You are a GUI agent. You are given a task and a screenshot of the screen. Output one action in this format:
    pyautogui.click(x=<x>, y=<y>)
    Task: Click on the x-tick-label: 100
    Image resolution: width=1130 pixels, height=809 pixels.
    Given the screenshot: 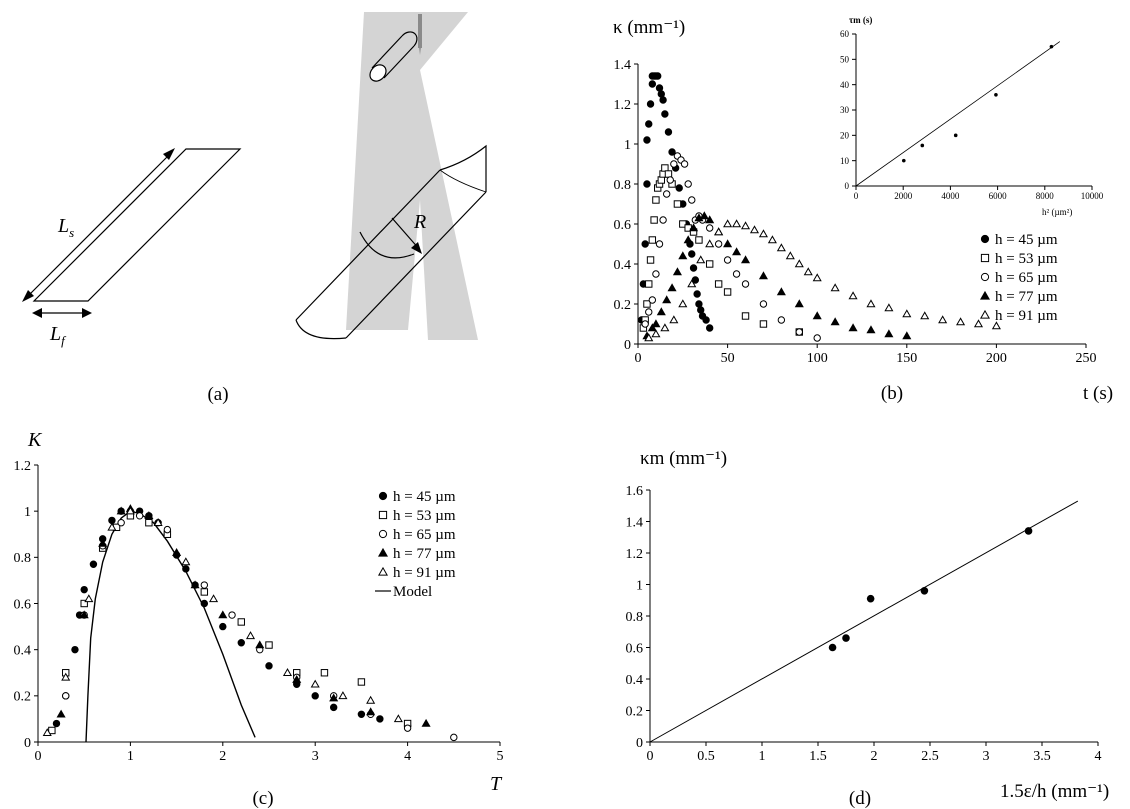 What is the action you would take?
    pyautogui.click(x=817, y=358)
    